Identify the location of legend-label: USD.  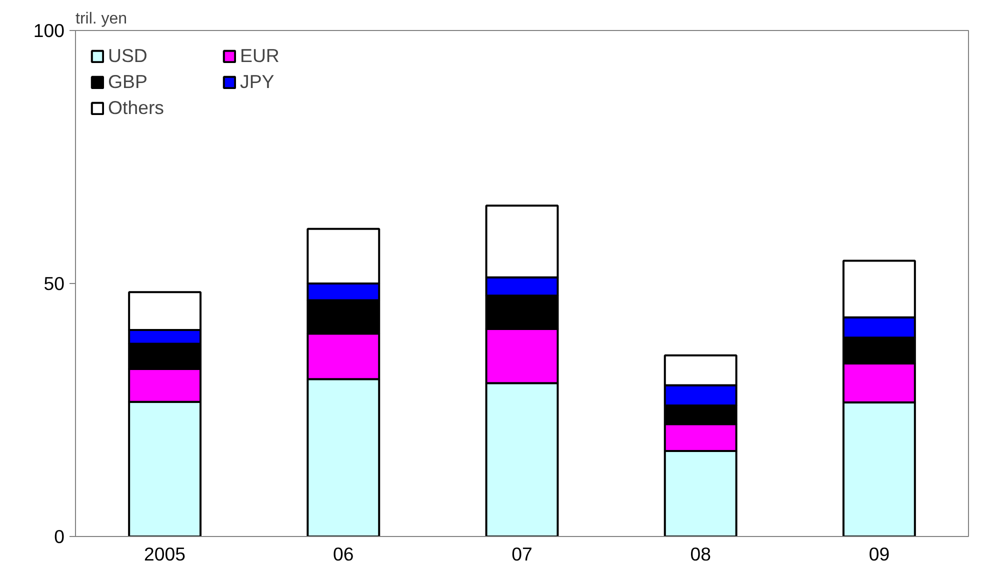
(128, 56).